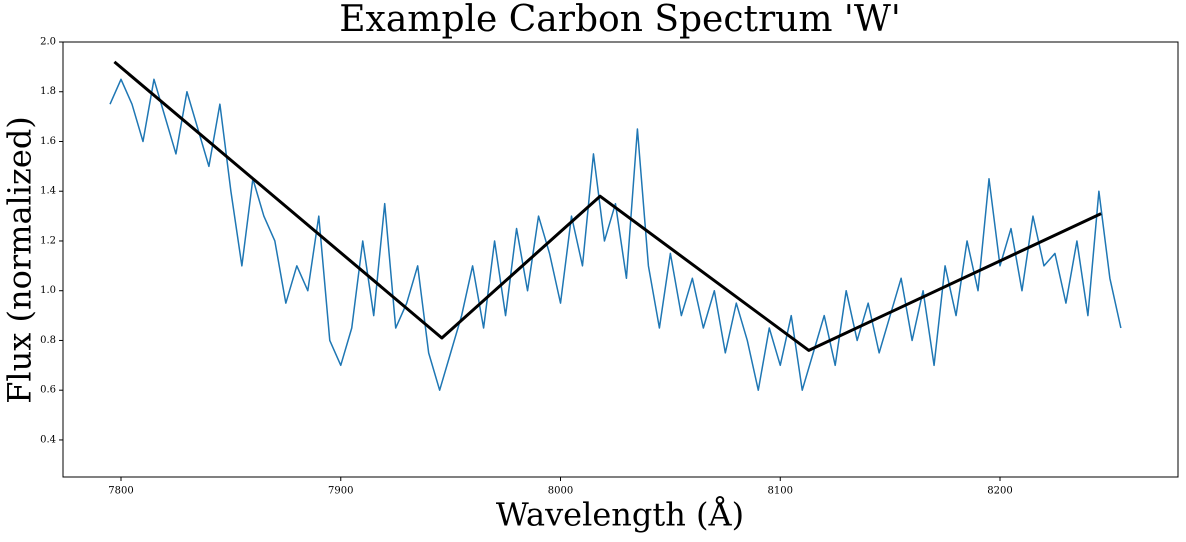 The height and width of the screenshot is (542, 1186). Describe the element at coordinates (48, 42) in the screenshot. I see `y-tick-label: 2.0` at that location.